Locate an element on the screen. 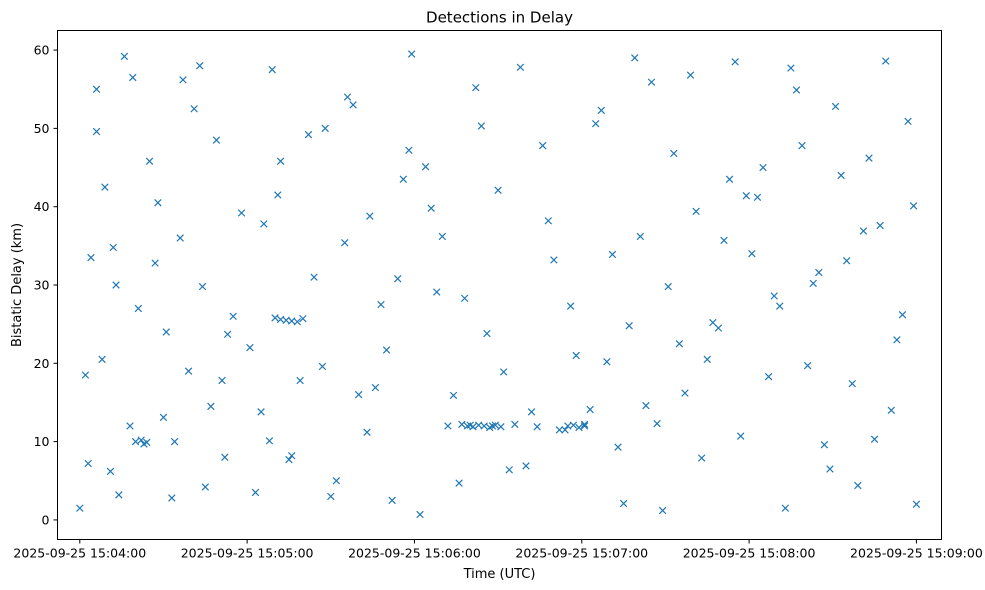 The image size is (985, 590). x-tick-label: 2025-09-25 15:04:00 is located at coordinates (79, 553).